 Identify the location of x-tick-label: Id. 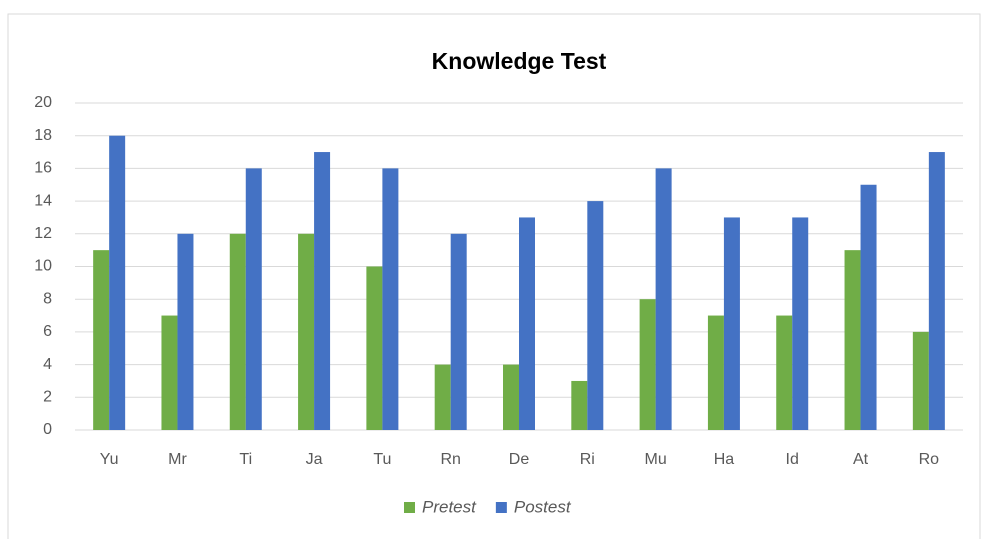
(792, 459).